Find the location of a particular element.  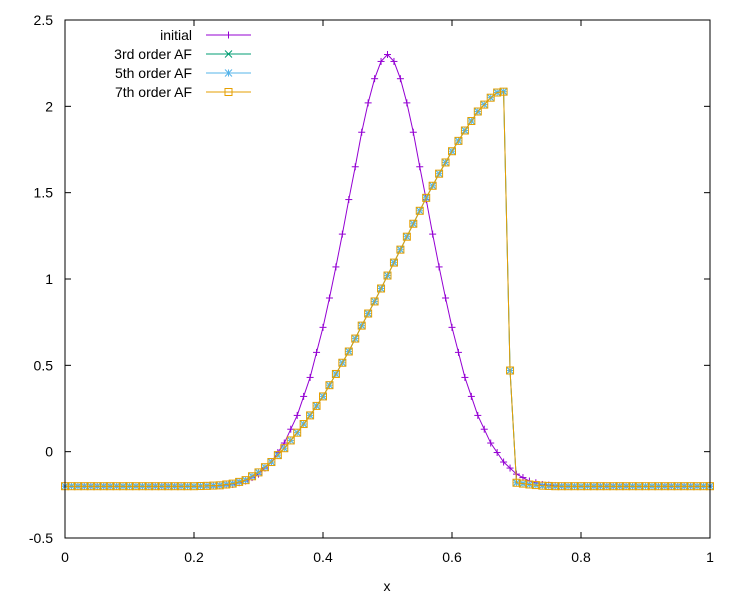

legend-label: 7th order AF is located at coordinates (153, 92).